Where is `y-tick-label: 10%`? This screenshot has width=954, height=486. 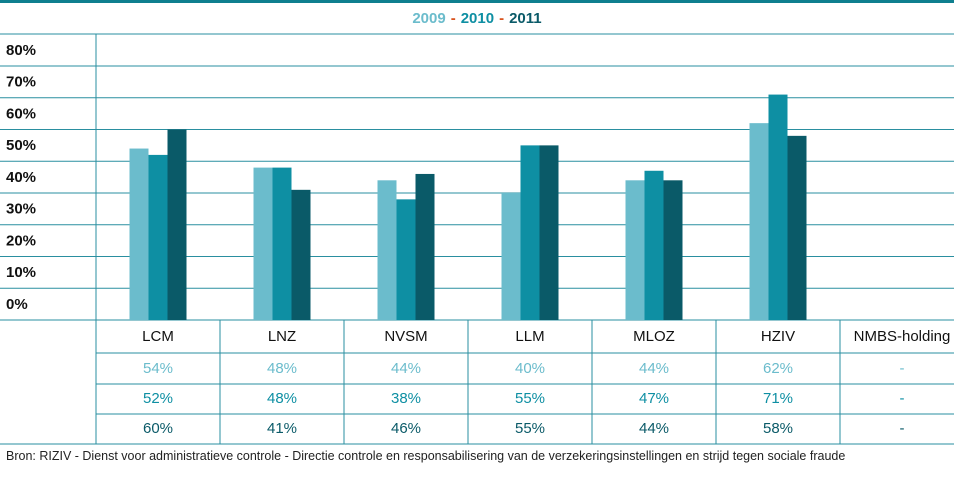
y-tick-label: 10% is located at coordinates (21, 272).